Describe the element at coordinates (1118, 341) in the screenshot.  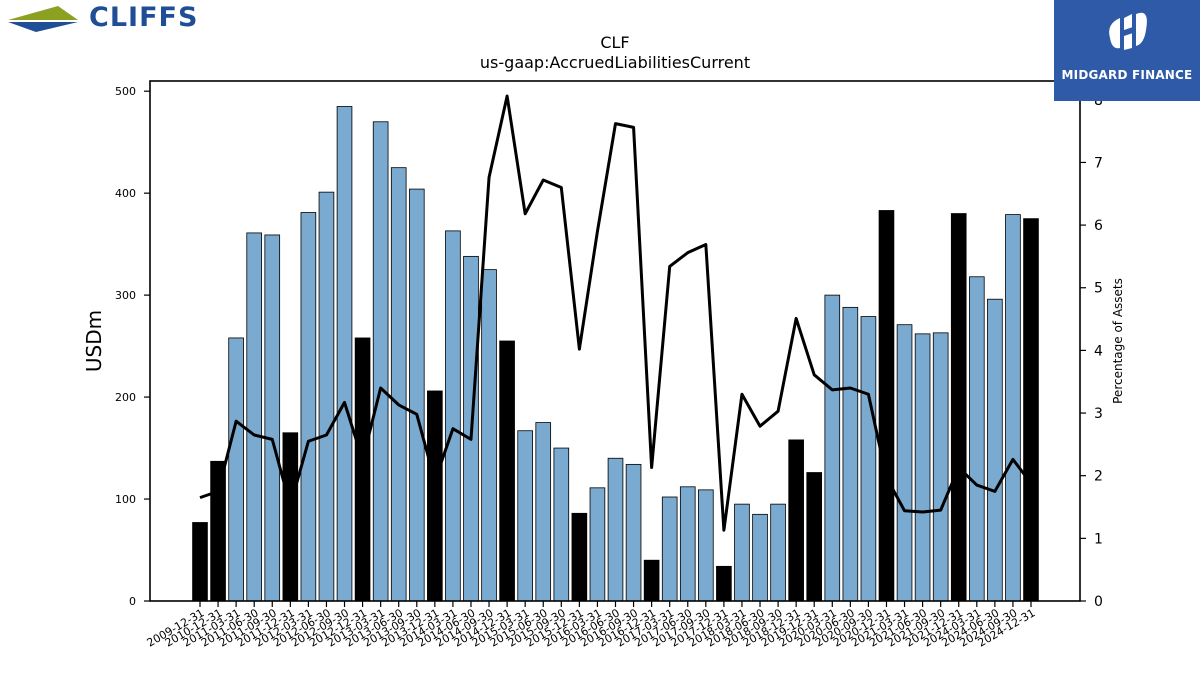
I see `y2-axis-label: Percentage of Assets` at that location.